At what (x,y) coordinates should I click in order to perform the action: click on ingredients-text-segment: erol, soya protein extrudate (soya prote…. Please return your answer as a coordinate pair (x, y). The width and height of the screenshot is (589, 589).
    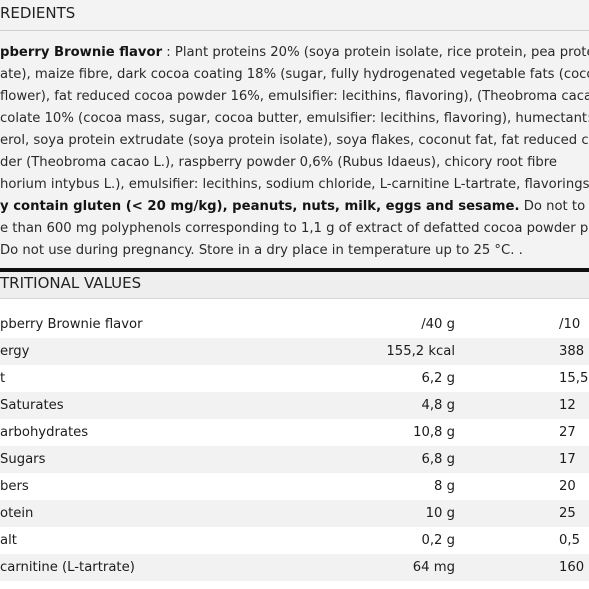
    Looking at the image, I should click on (294, 140).